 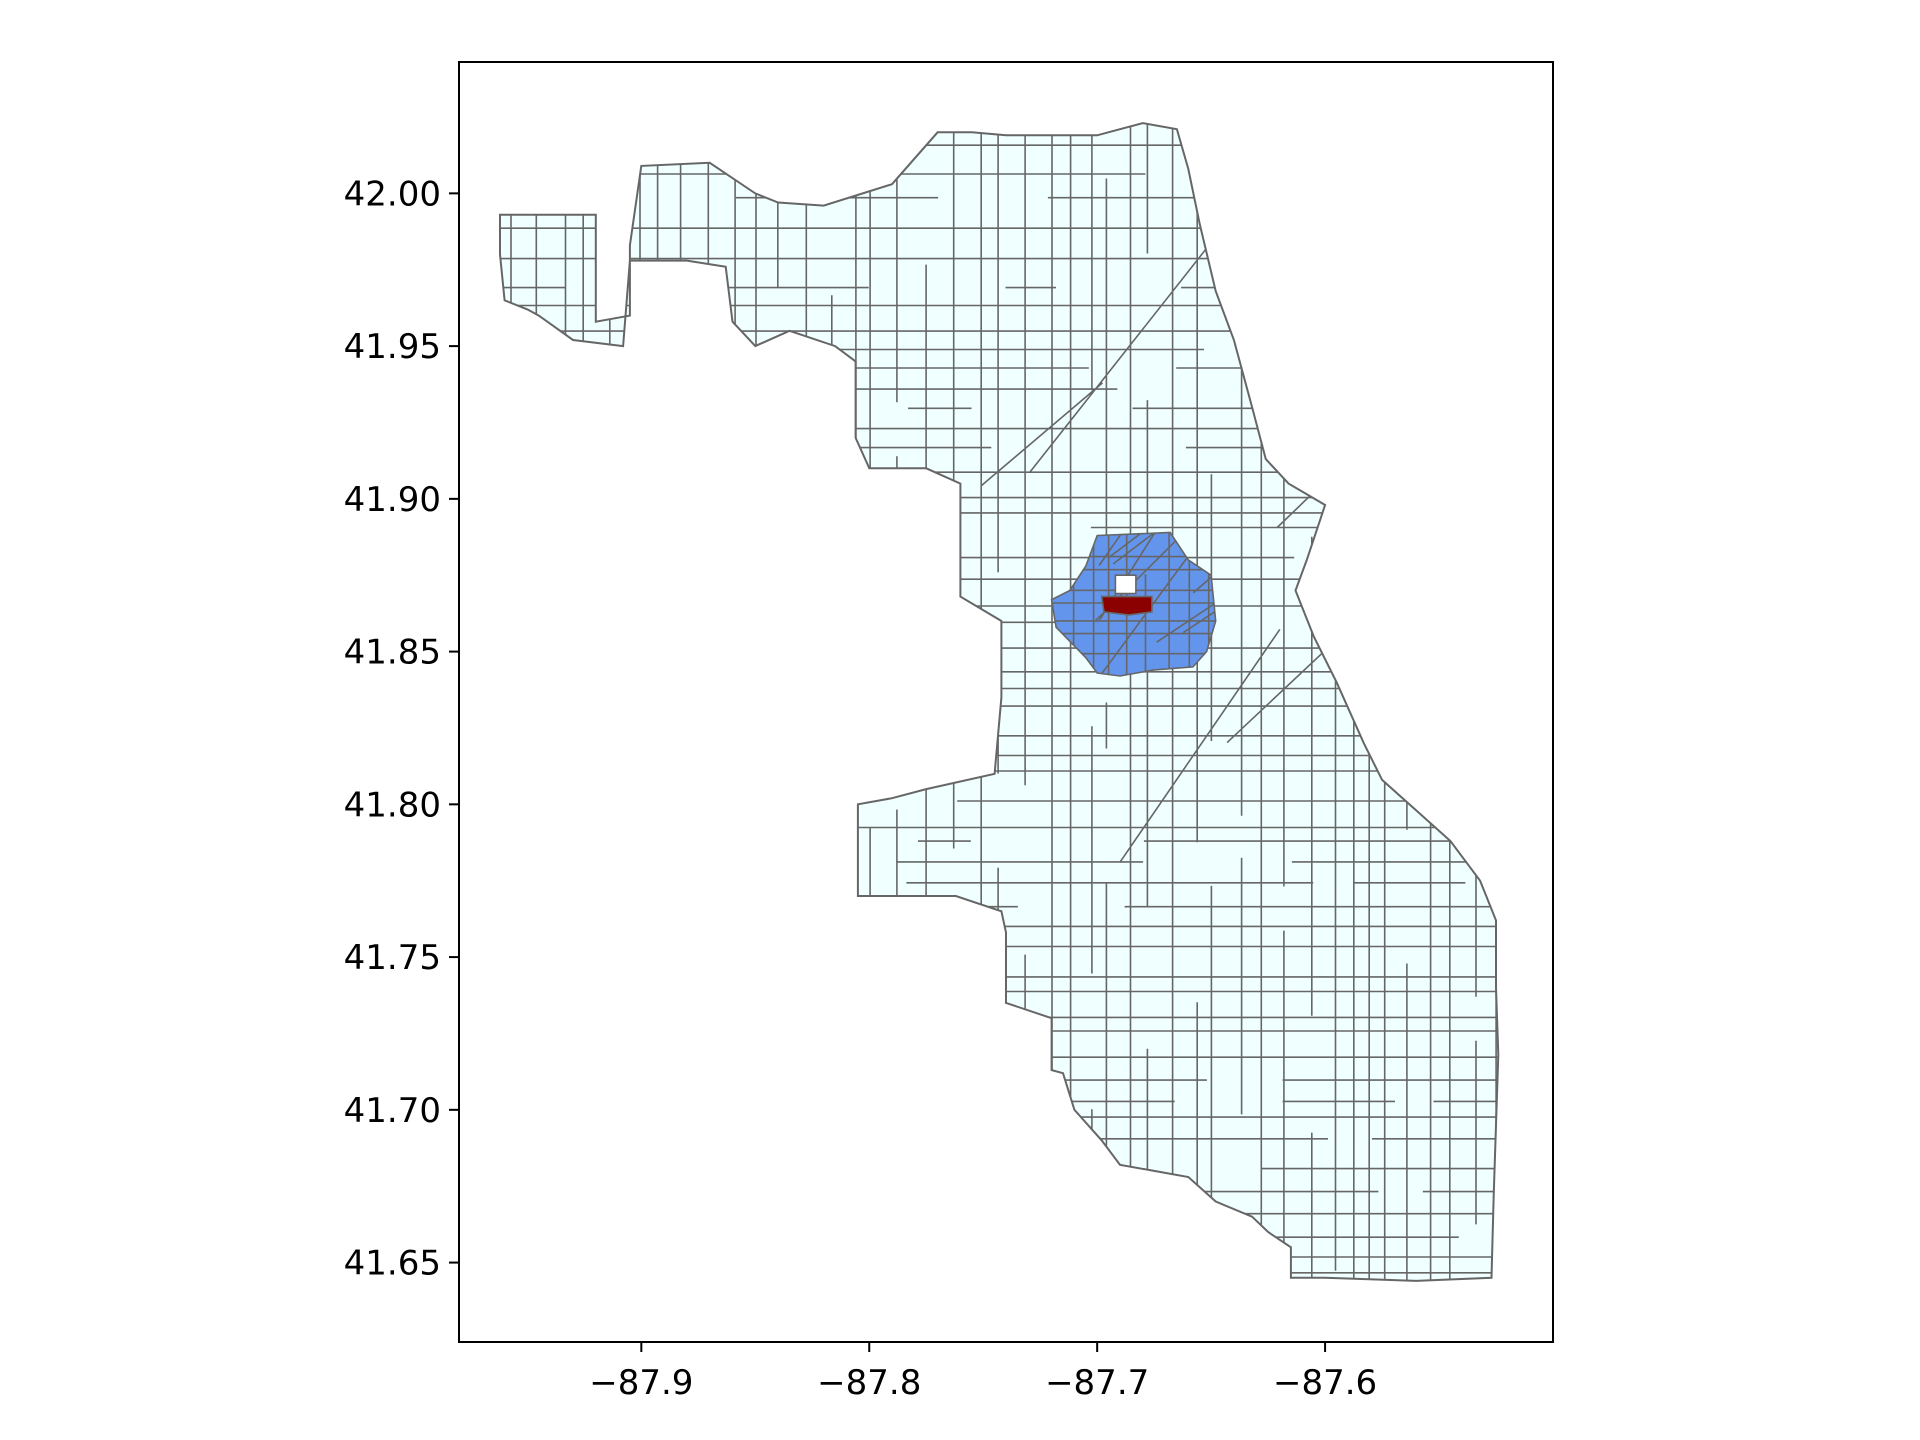 What do you see at coordinates (1097, 1383) in the screenshot?
I see `x-tick-label: −87.7` at bounding box center [1097, 1383].